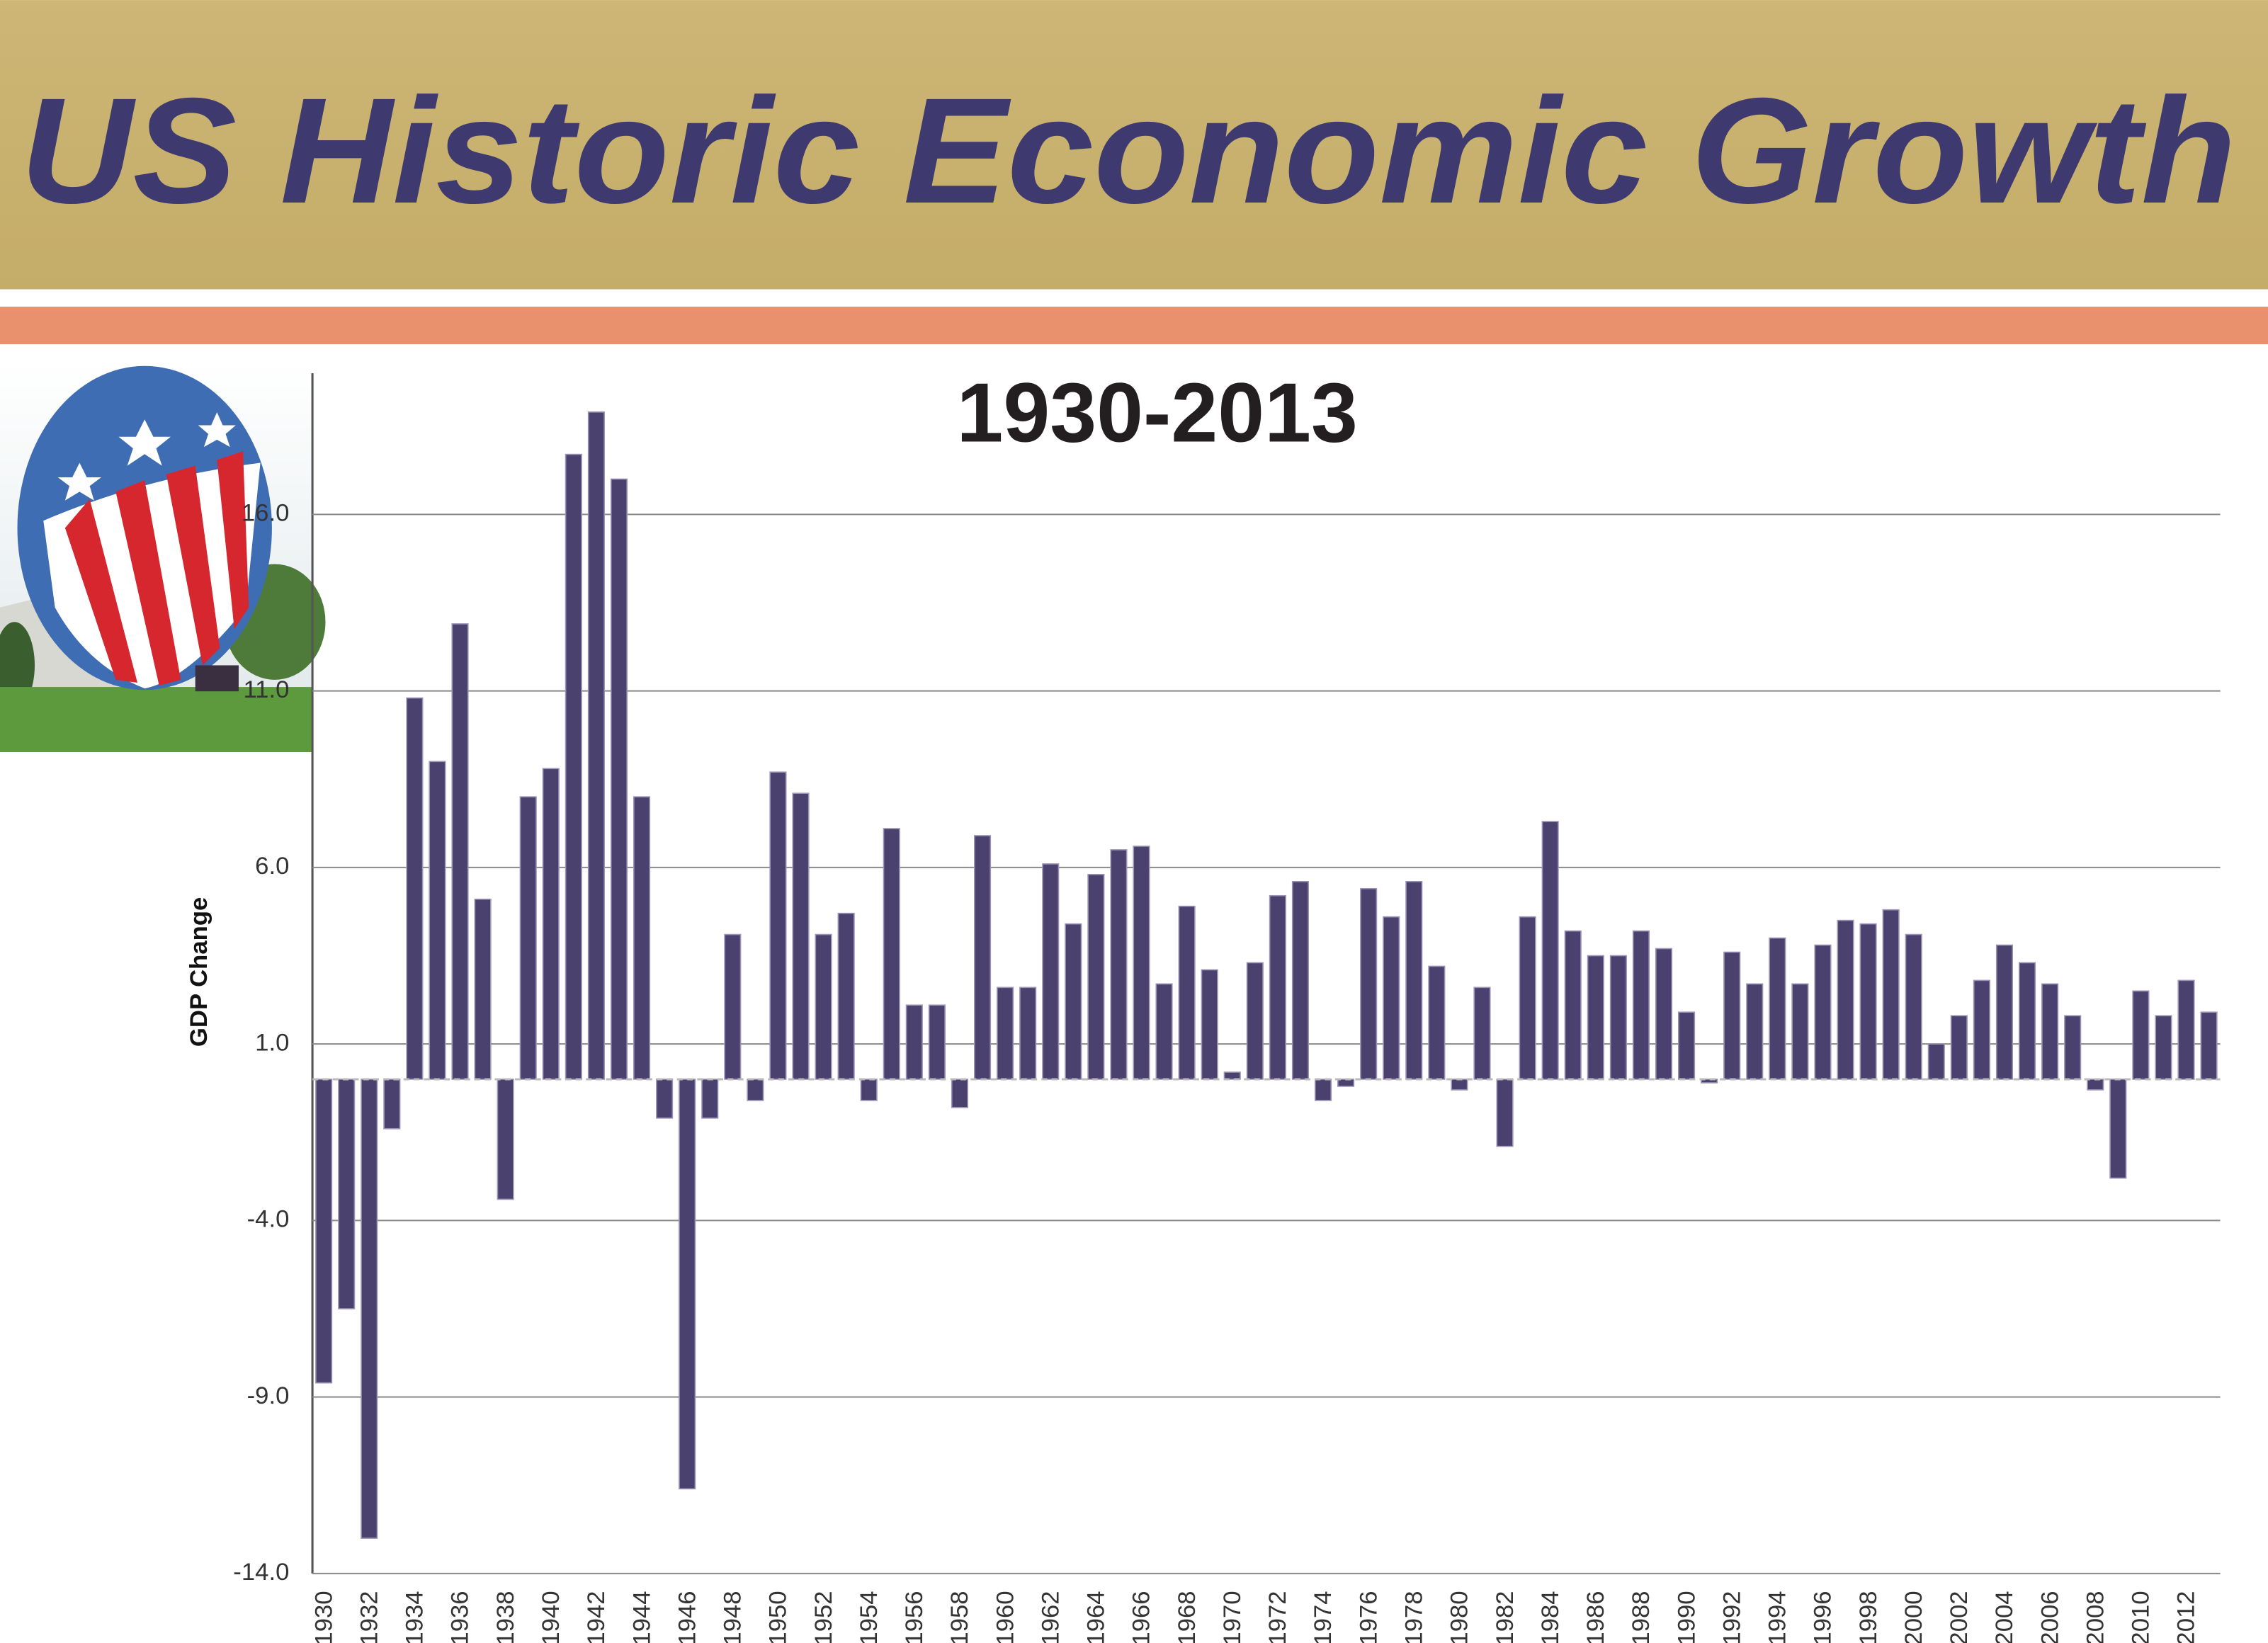 Image resolution: width=2268 pixels, height=1643 pixels. What do you see at coordinates (272, 1042) in the screenshot?
I see `y-tick-label: 1.0` at bounding box center [272, 1042].